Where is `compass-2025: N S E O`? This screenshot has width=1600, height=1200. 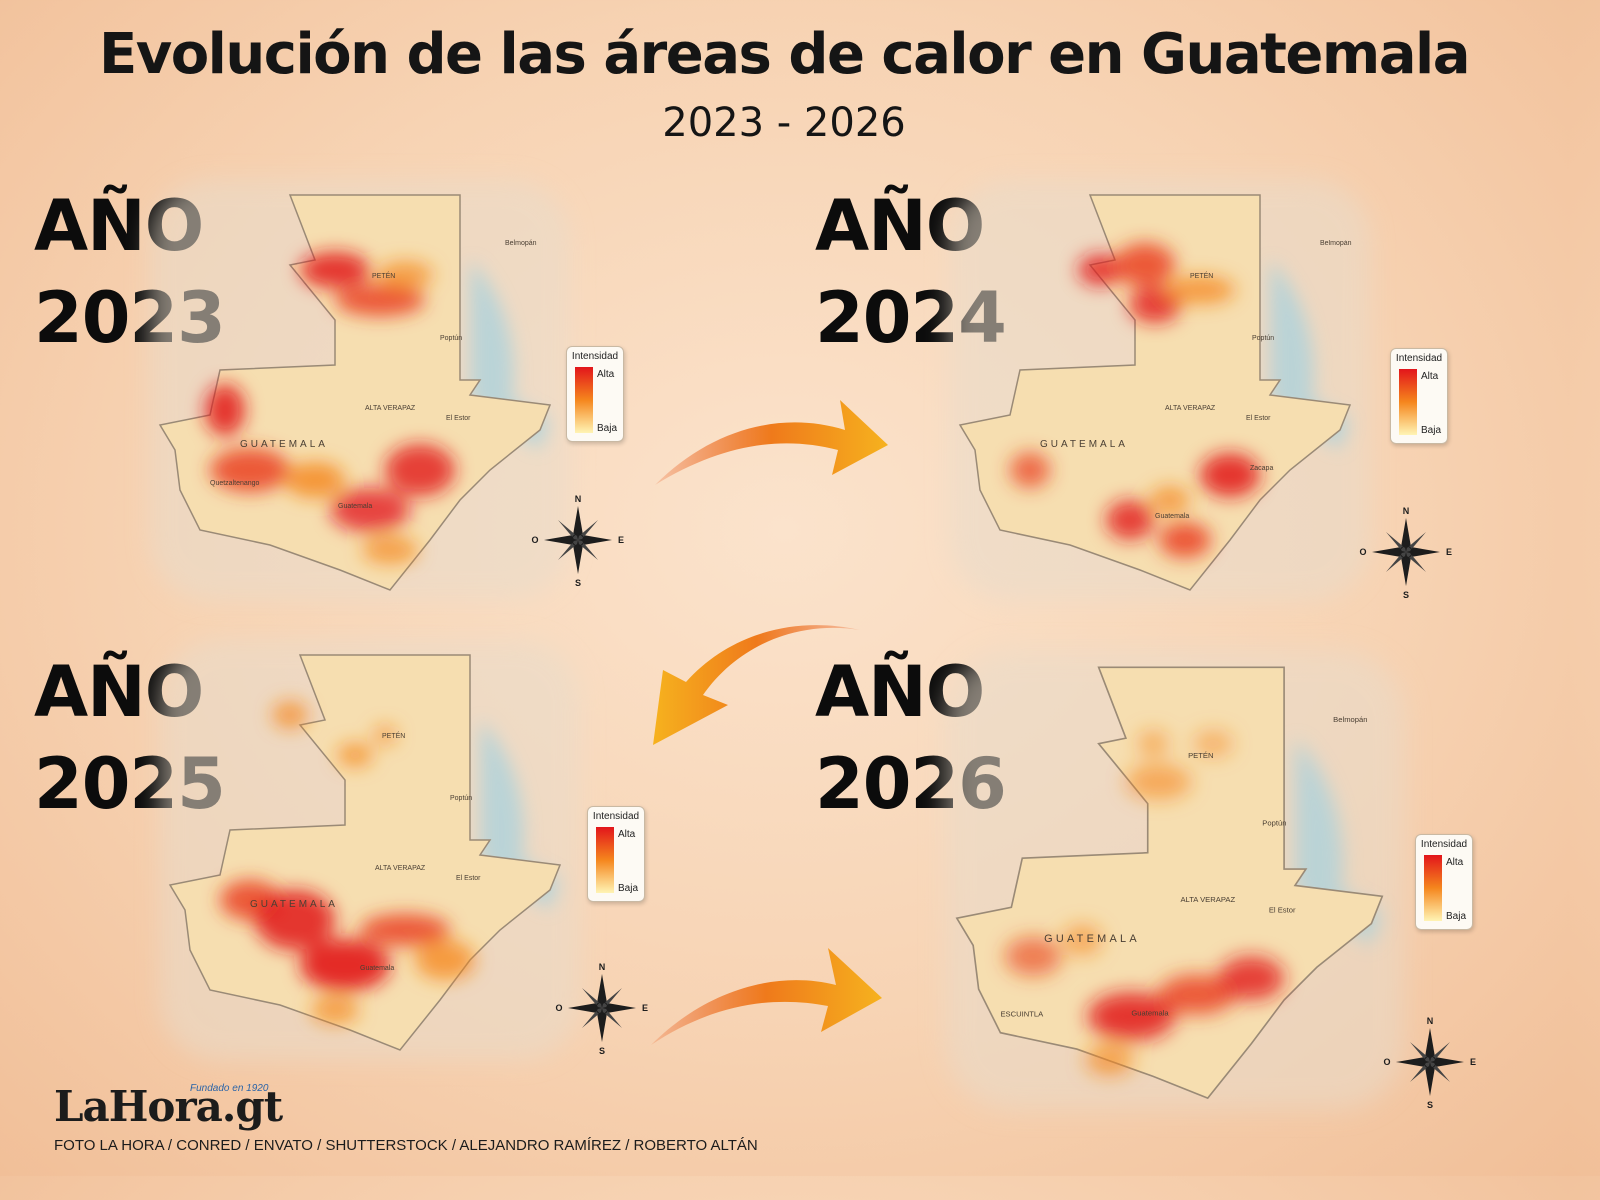 compass-2025: N S E O is located at coordinates (601, 1009).